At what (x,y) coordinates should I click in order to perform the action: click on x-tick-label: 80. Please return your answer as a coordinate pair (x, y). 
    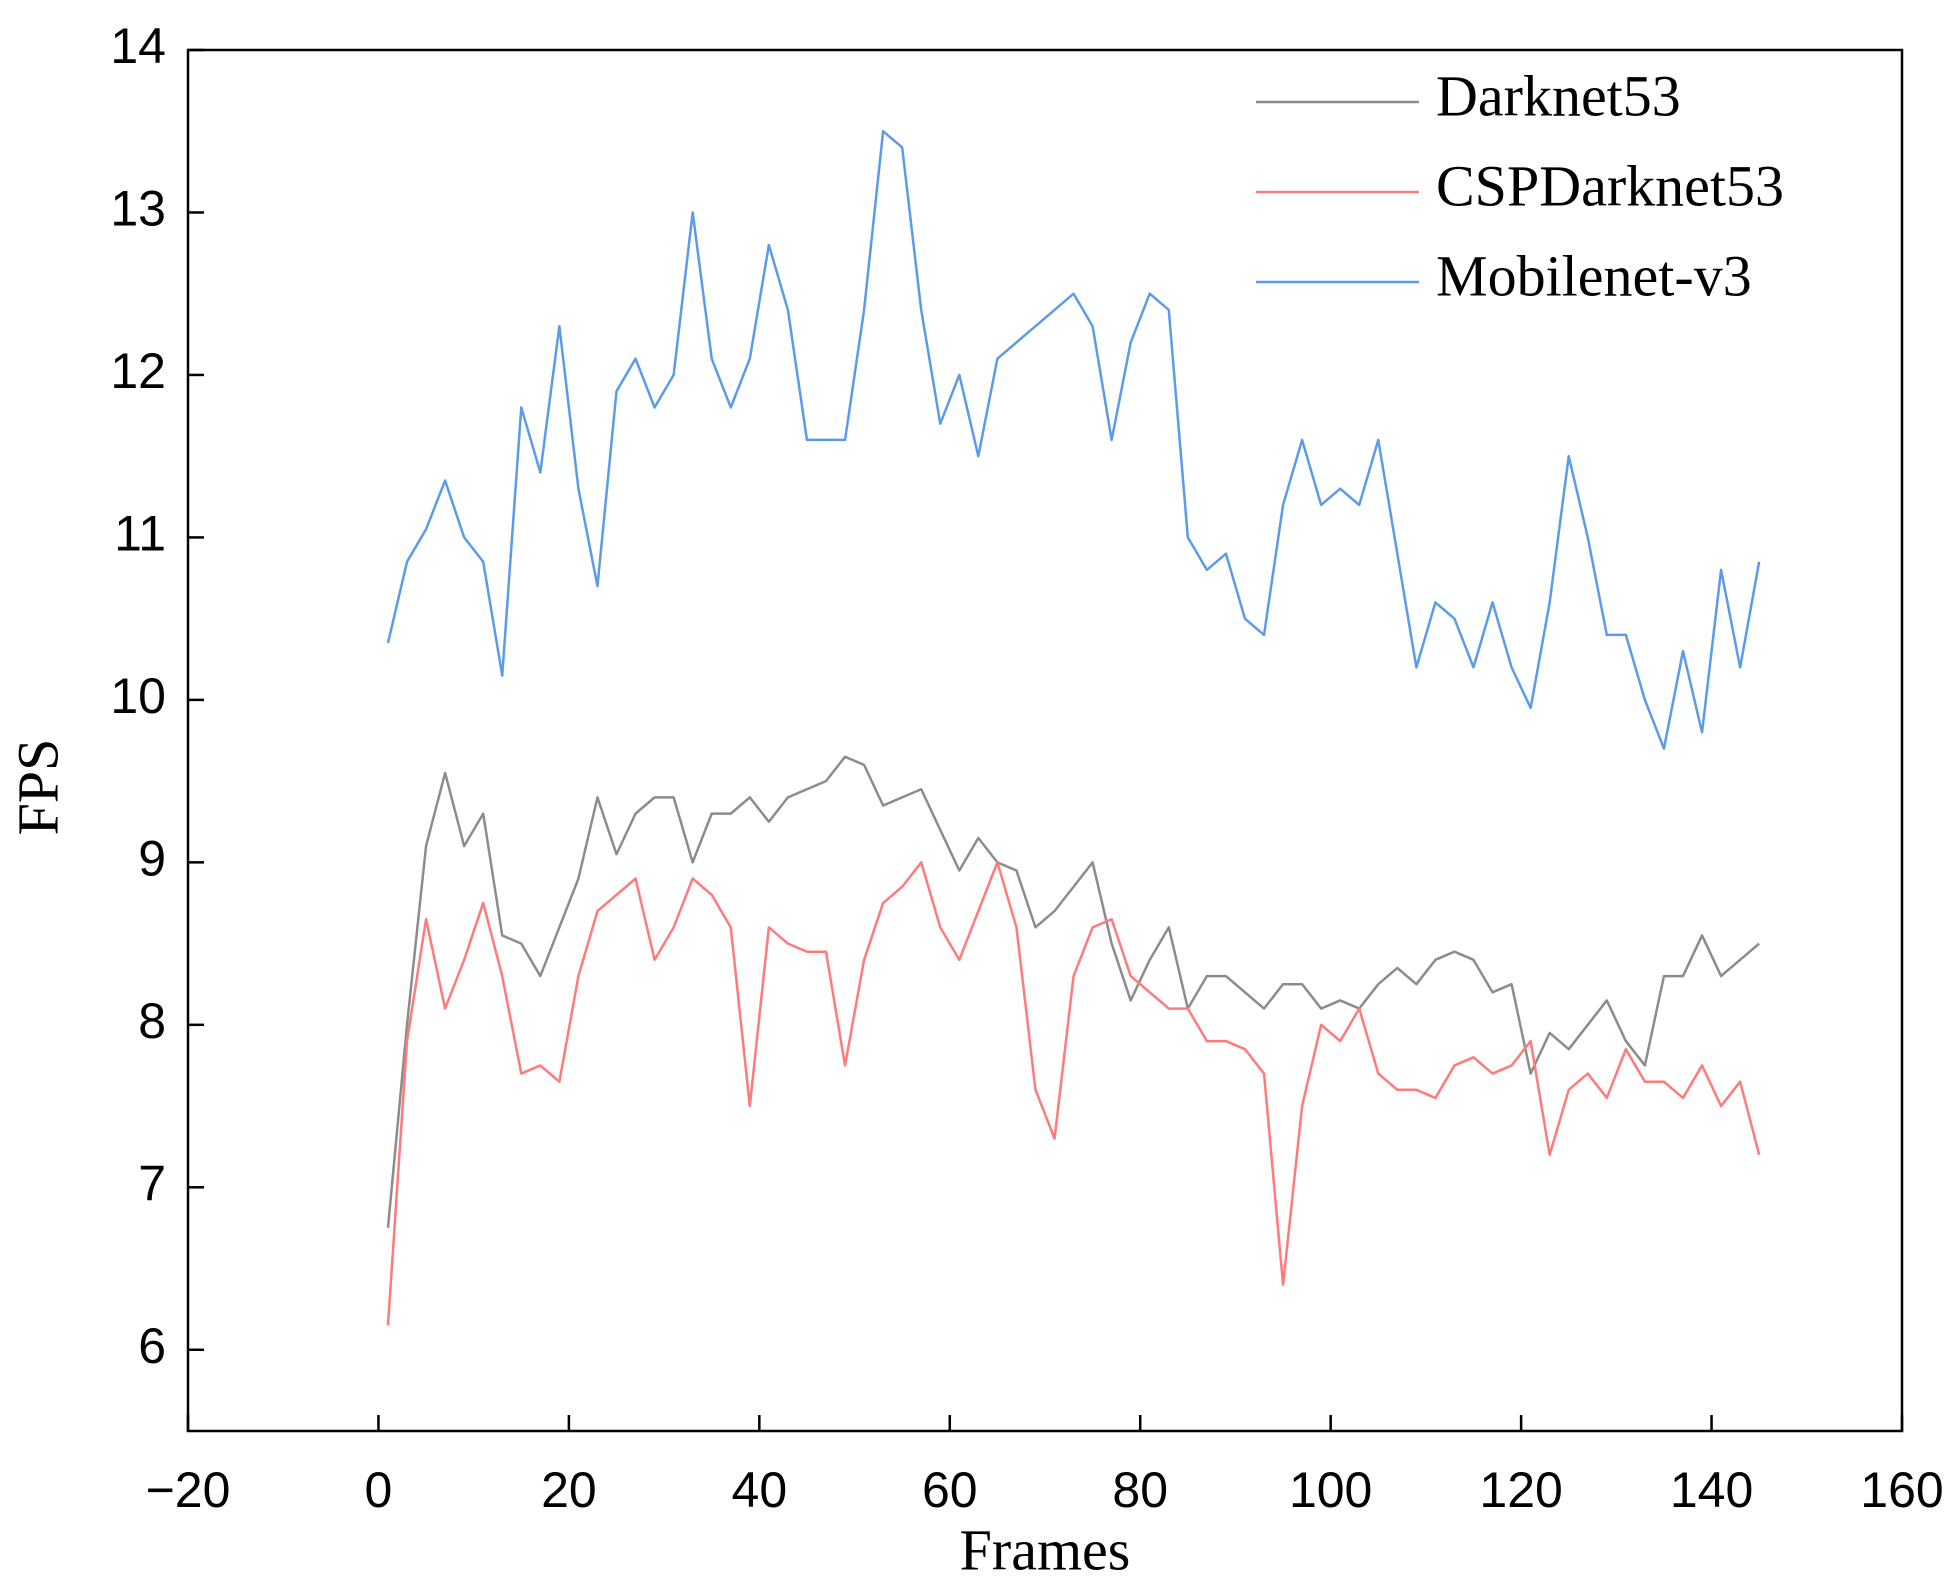
    Looking at the image, I should click on (1140, 1490).